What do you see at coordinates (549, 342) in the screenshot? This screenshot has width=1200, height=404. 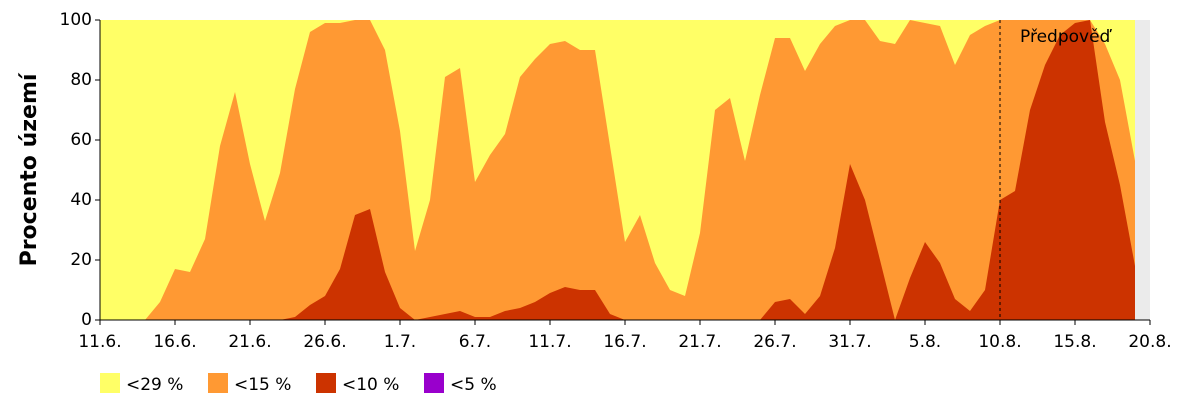 I see `x-tick-label: 11.7.` at bounding box center [549, 342].